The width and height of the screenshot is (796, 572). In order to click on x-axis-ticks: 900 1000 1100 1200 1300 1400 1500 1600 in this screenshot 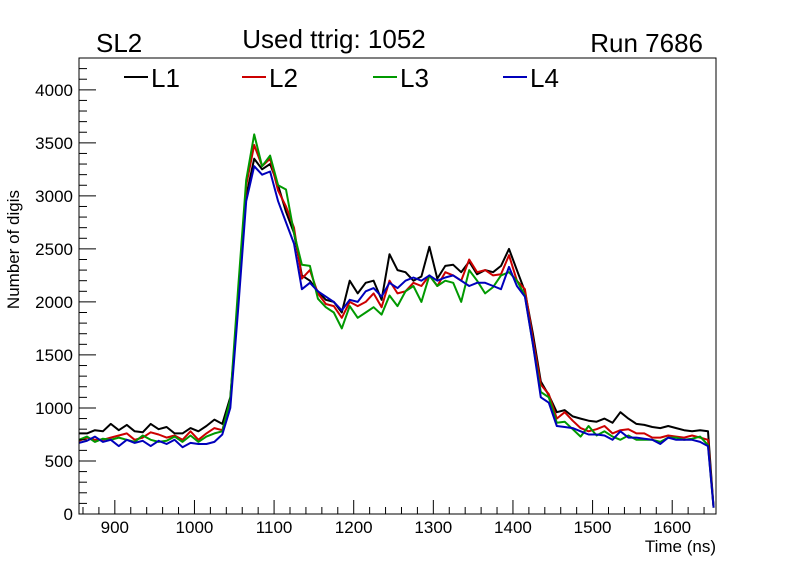, I will do `click(393, 518)`.